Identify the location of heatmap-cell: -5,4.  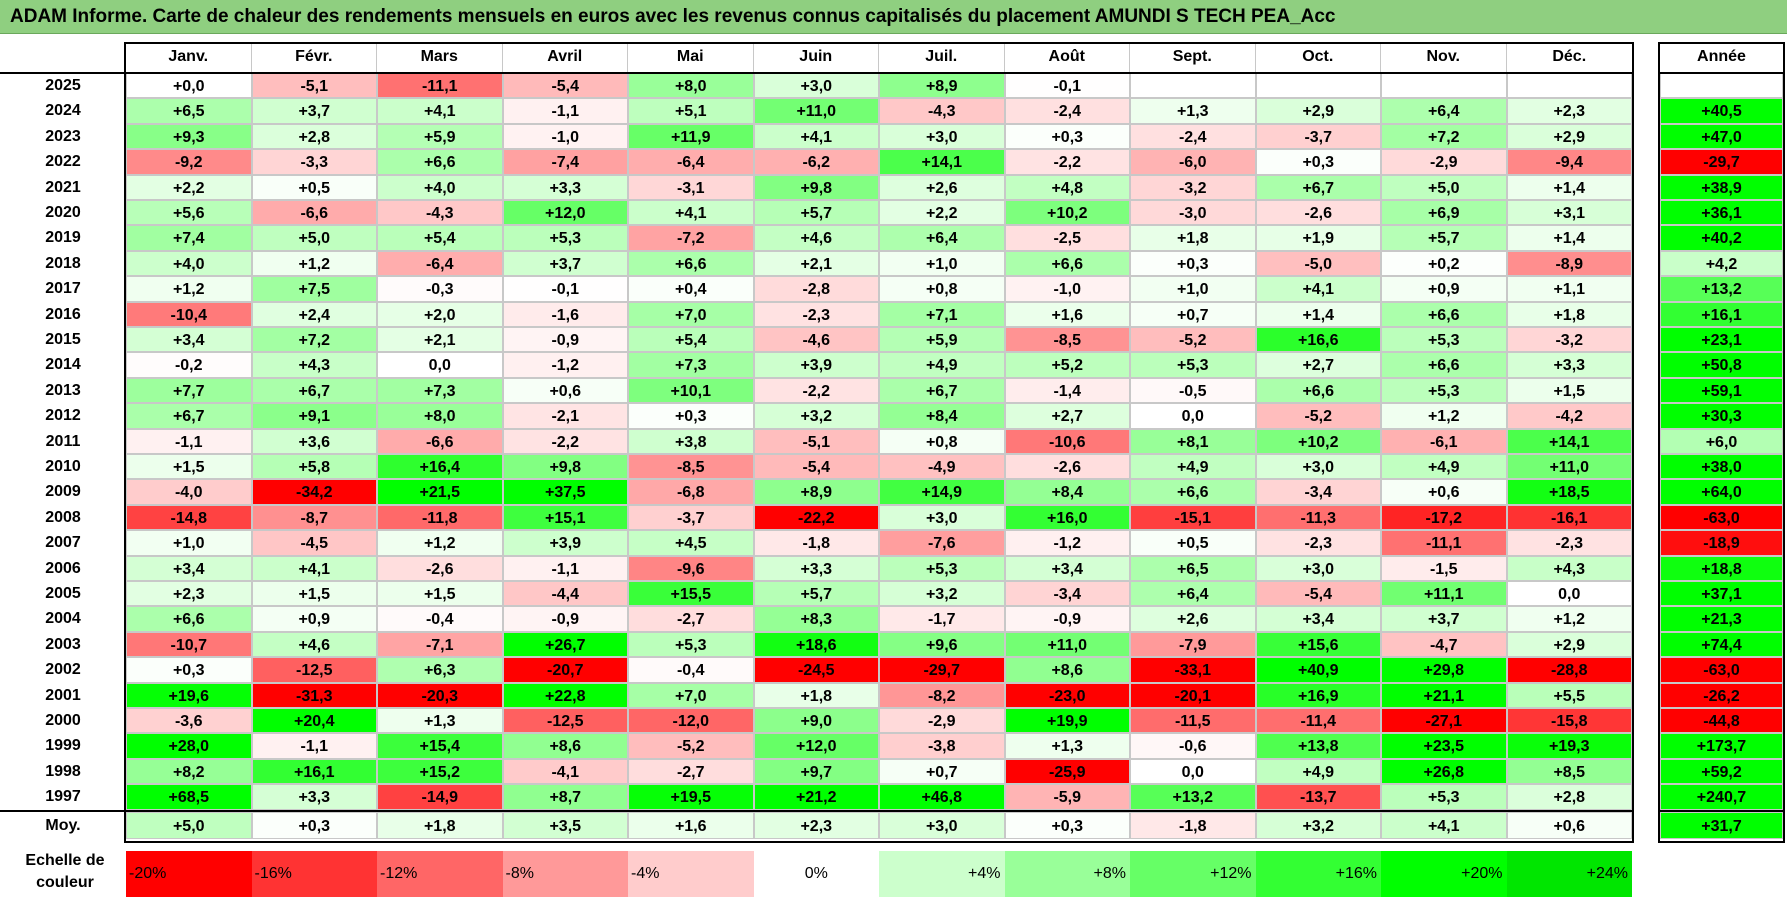
(565, 86).